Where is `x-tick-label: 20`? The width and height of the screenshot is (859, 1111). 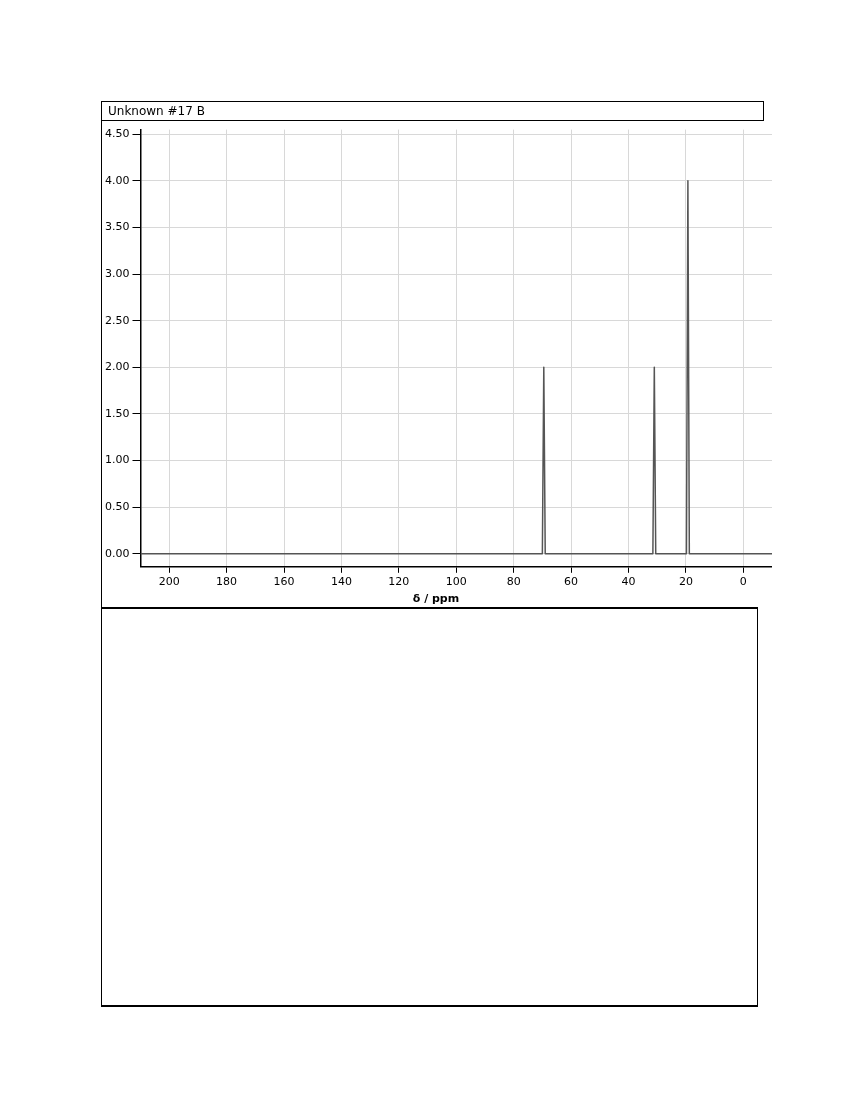 x-tick-label: 20 is located at coordinates (685, 582).